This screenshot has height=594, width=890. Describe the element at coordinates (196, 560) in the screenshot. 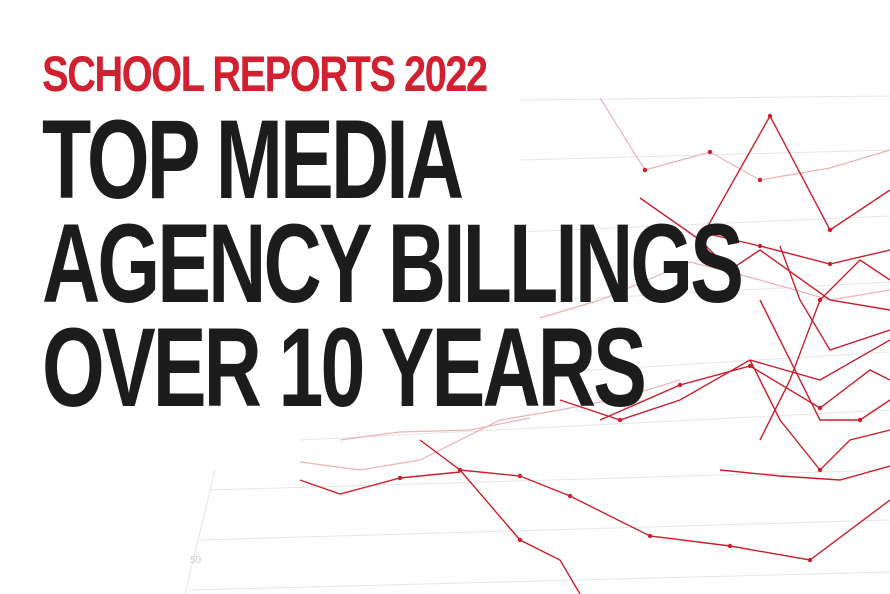

I see `axis-label: 50` at that location.